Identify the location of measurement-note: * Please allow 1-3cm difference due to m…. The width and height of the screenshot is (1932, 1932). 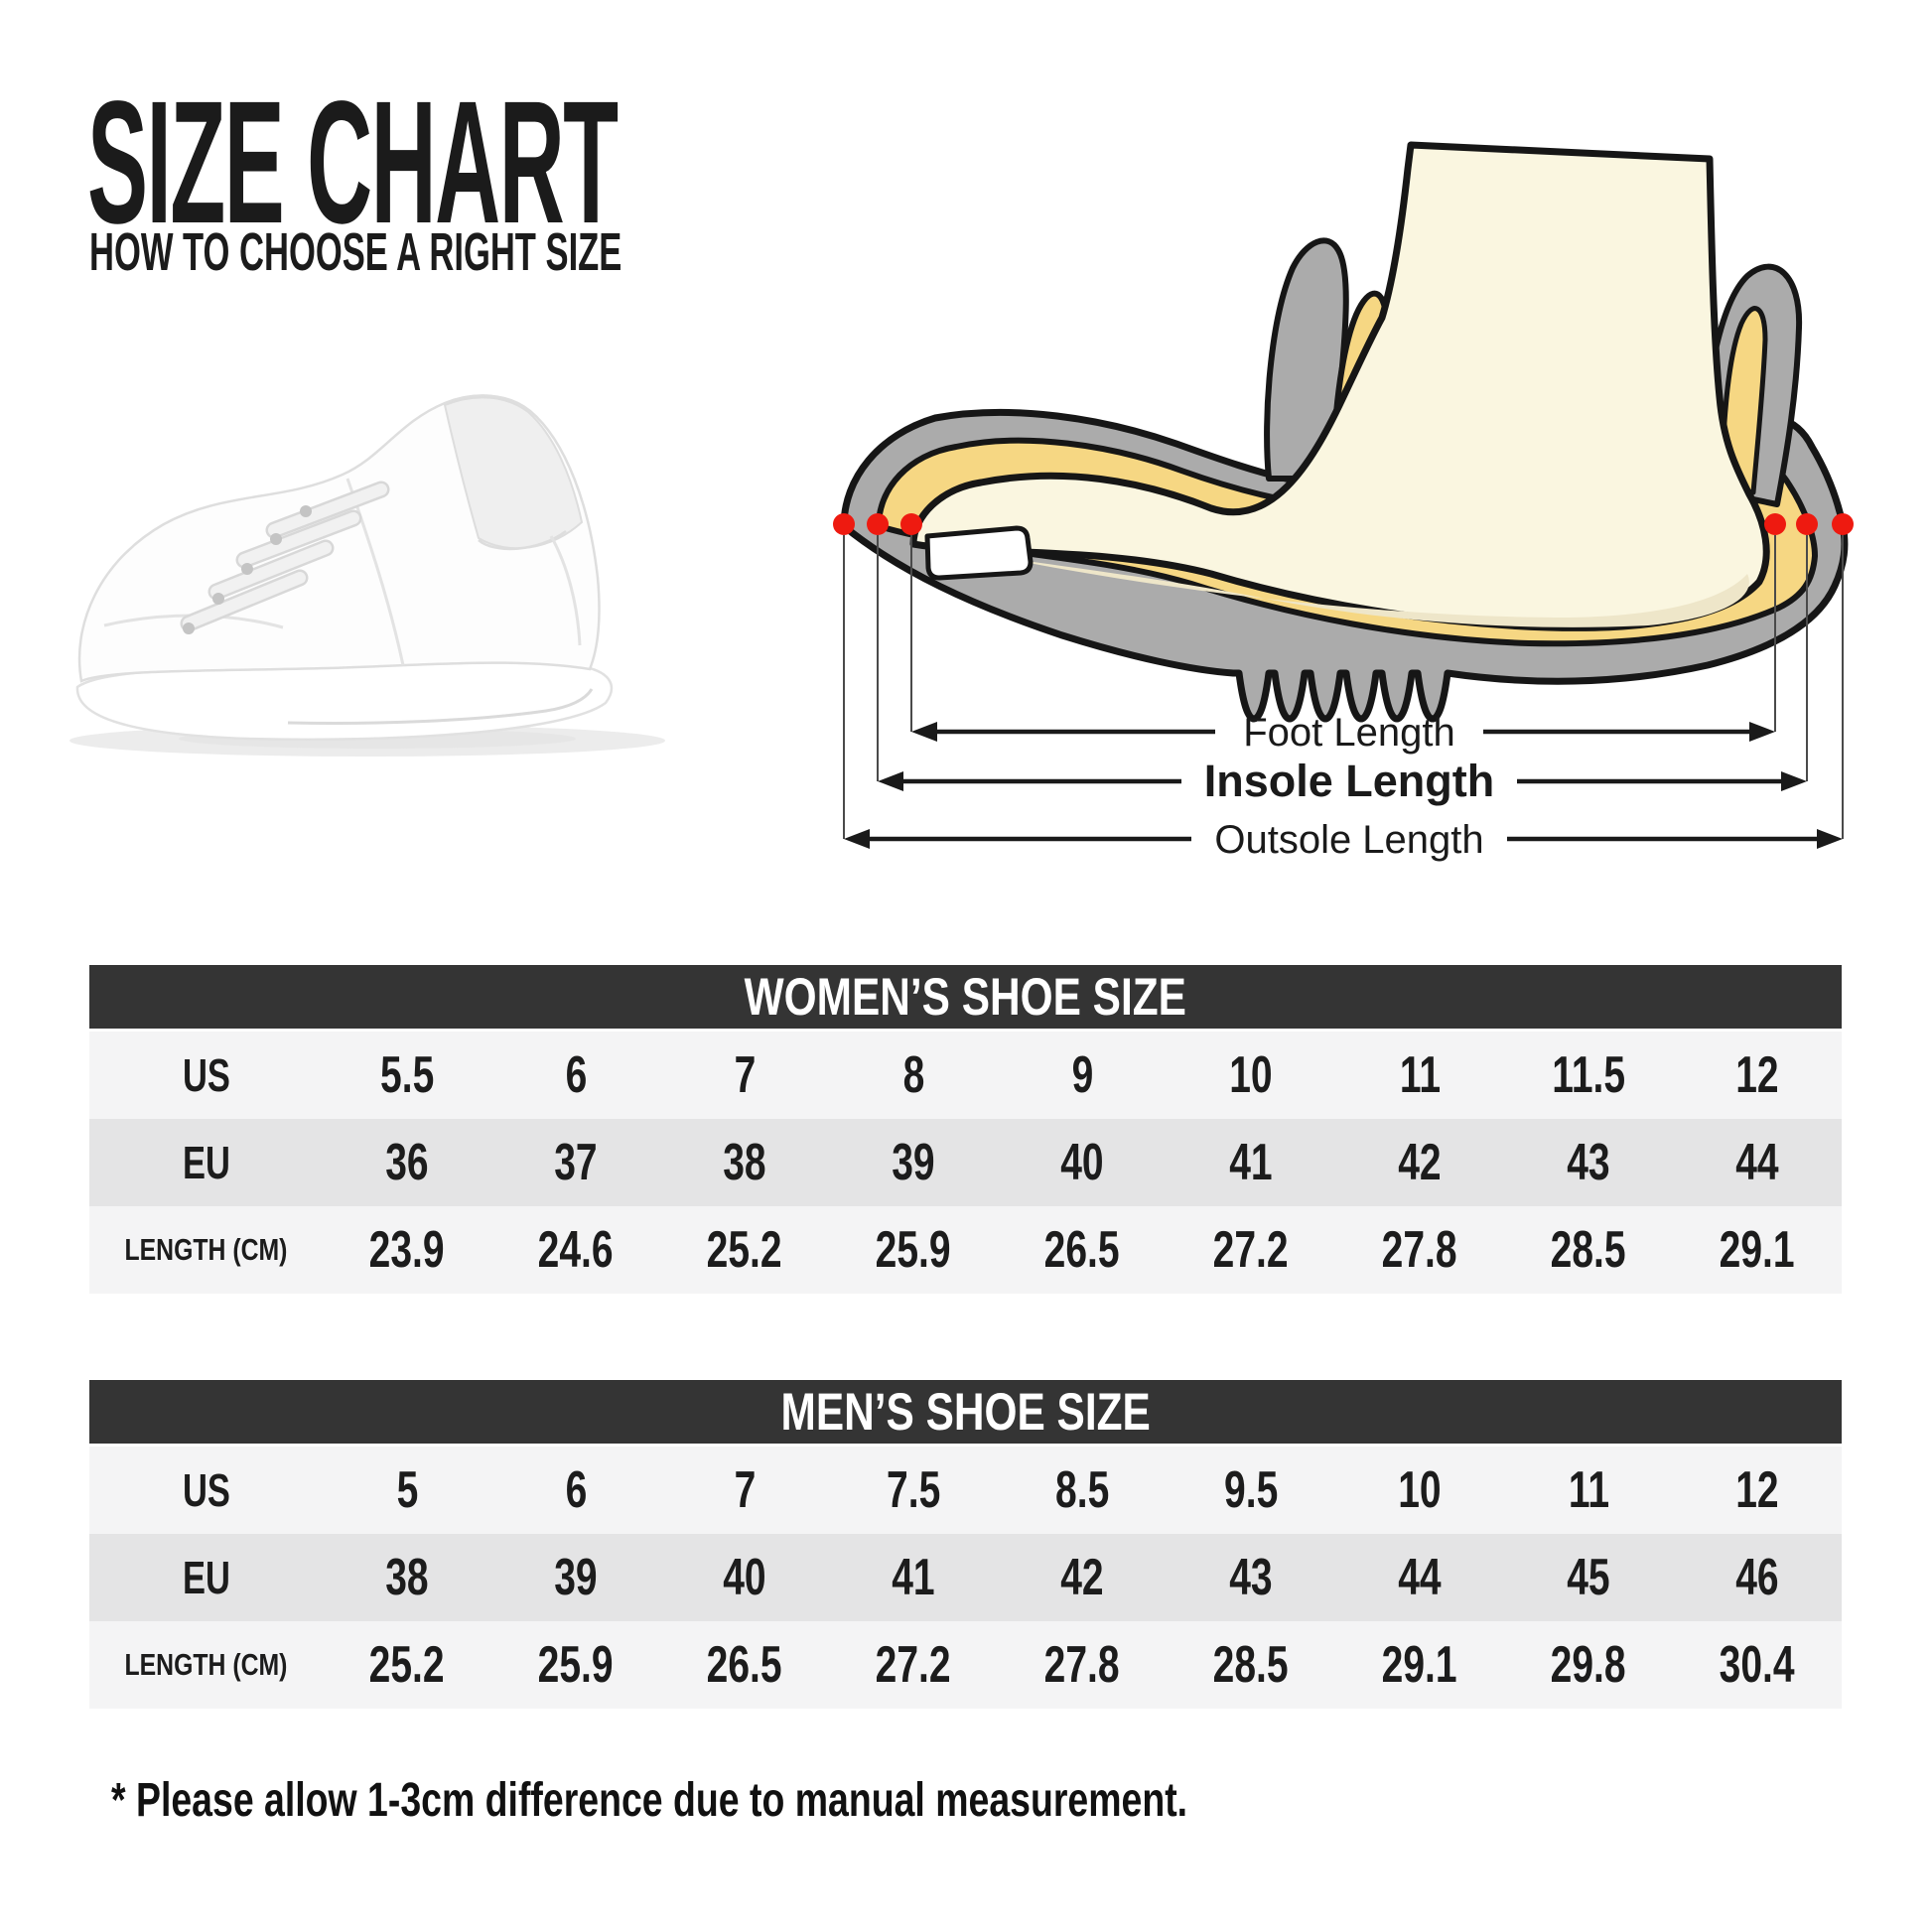
(801, 1801).